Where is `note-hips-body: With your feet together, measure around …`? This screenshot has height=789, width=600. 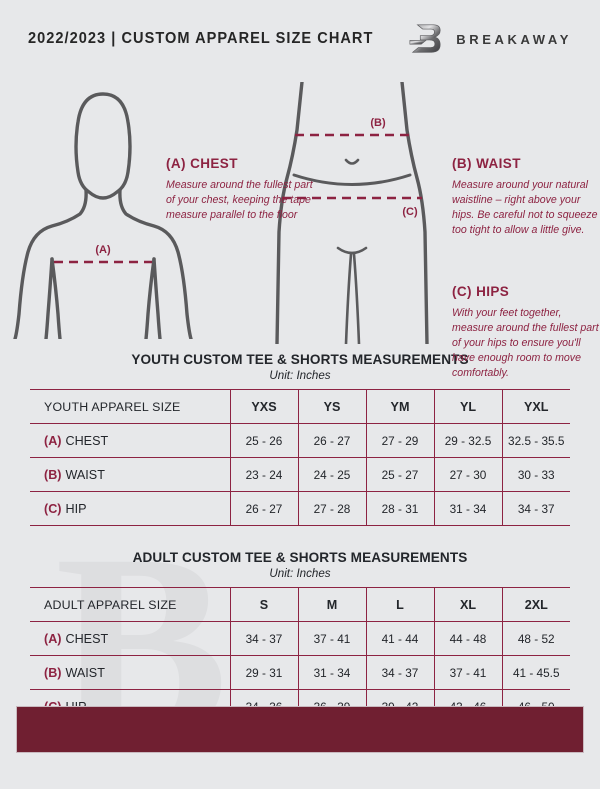 note-hips-body: With your feet together, measure around … is located at coordinates (525, 343).